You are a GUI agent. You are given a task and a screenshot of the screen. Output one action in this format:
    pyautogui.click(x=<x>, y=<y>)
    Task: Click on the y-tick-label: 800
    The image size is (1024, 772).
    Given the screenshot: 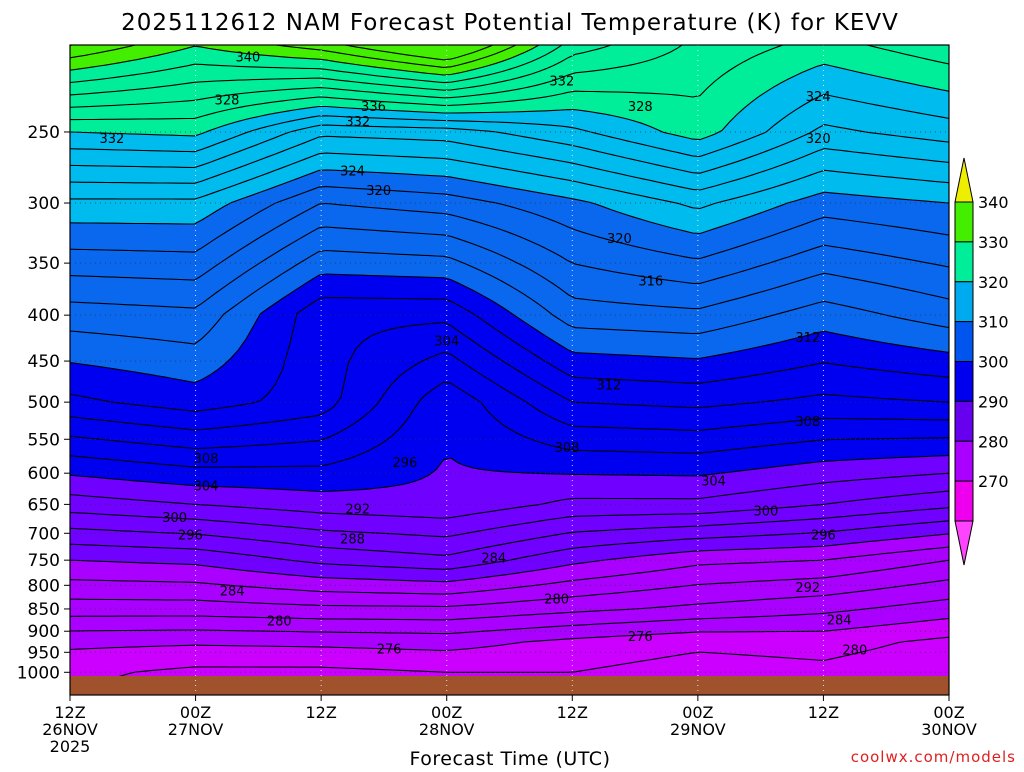 What is the action you would take?
    pyautogui.click(x=44, y=586)
    